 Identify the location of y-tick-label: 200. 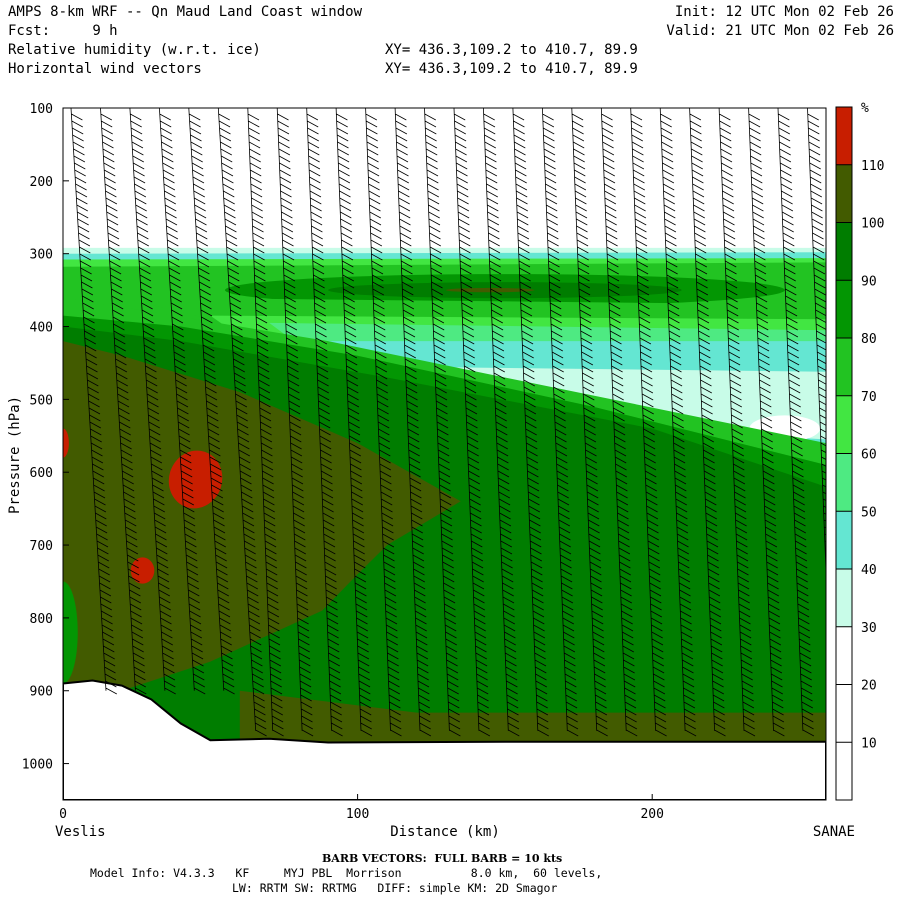
(41, 182).